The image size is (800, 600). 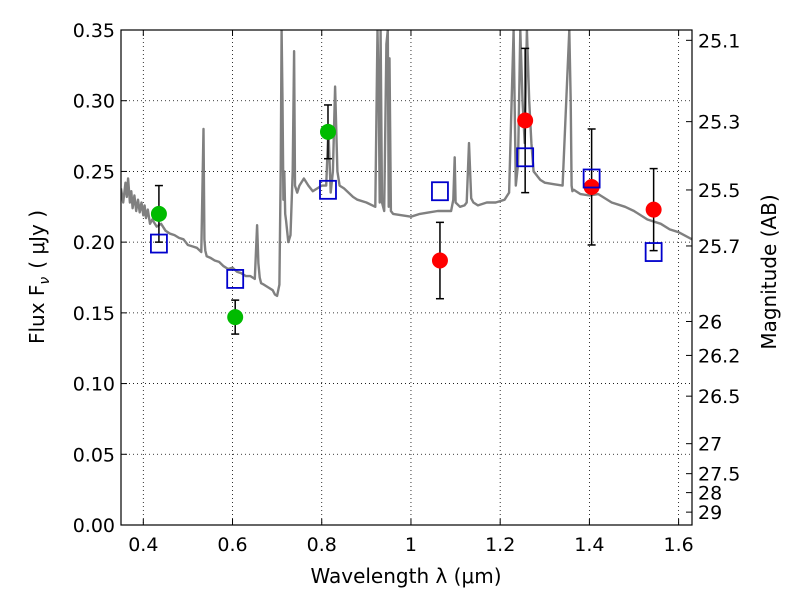 What do you see at coordinates (37, 239) in the screenshot?
I see `y-axis-label-unit: ( μJy )` at bounding box center [37, 239].